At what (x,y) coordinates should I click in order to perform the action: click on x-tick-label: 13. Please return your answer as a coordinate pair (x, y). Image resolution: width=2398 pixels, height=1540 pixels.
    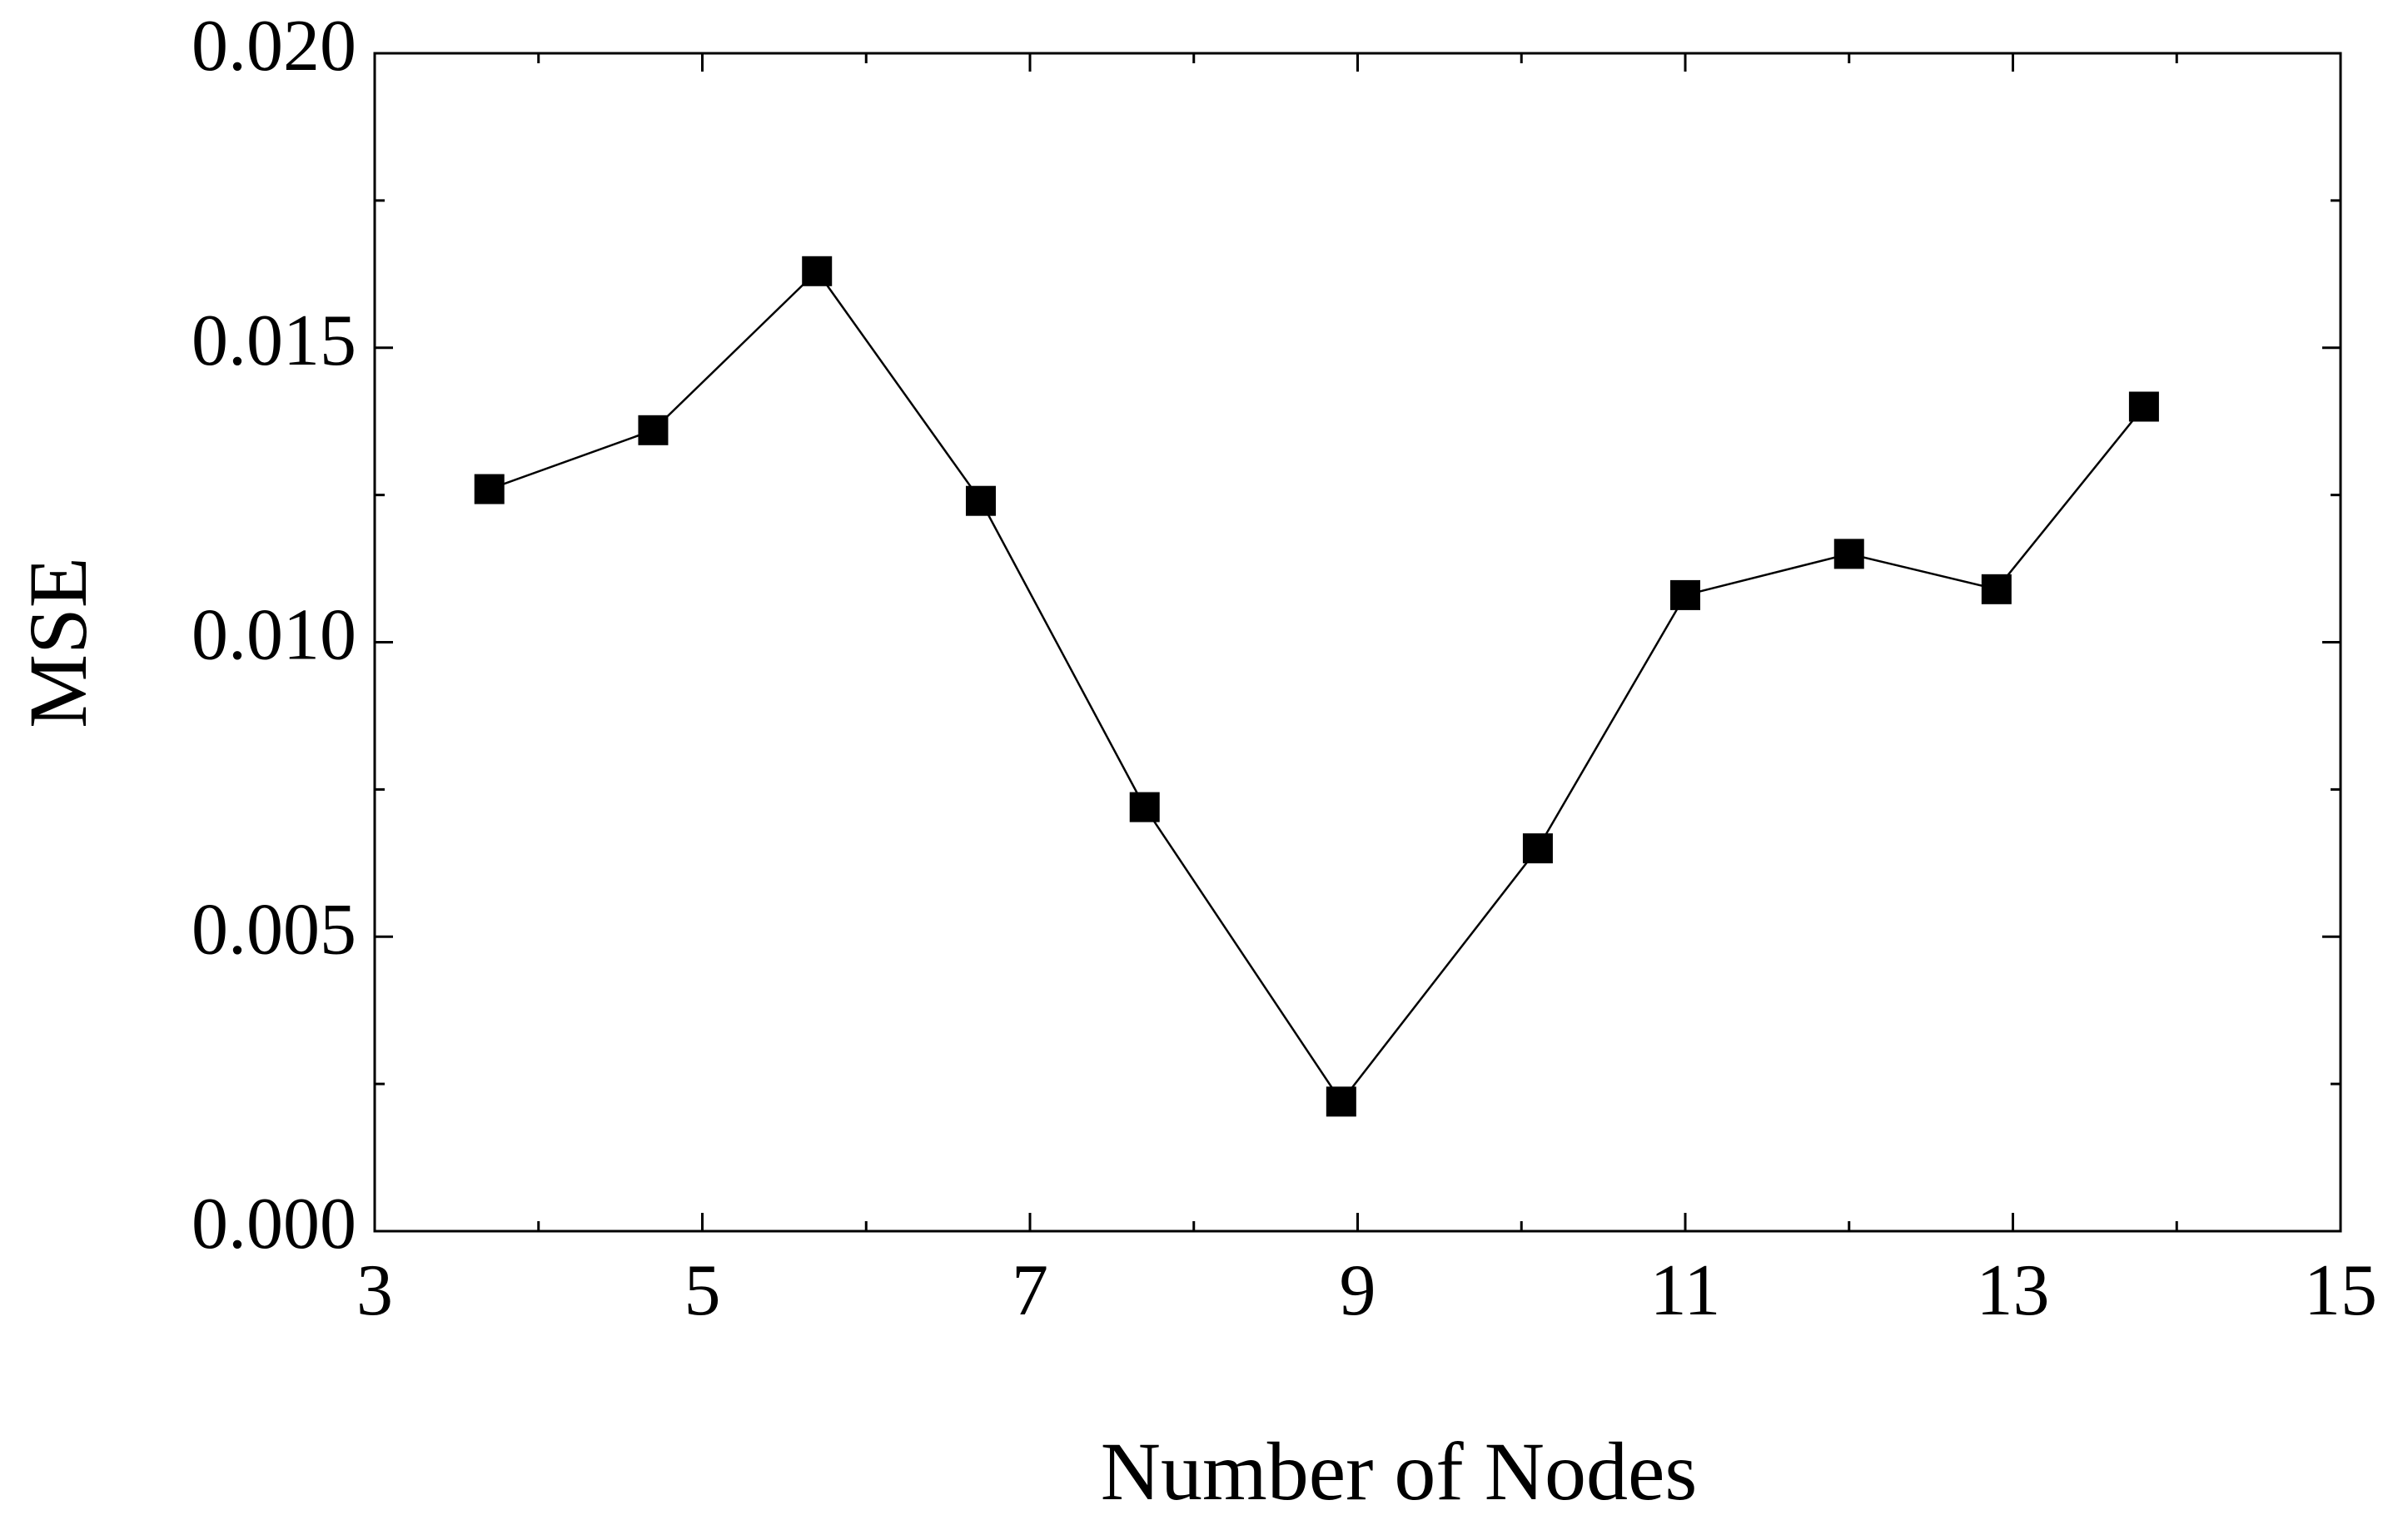
    Looking at the image, I should click on (2013, 1290).